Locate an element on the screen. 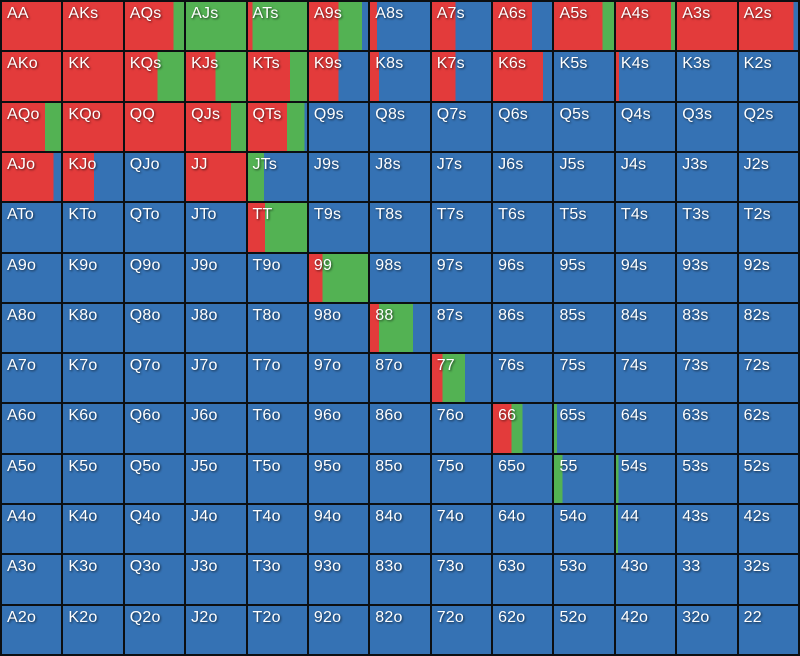  hand-cell-52s: 52s is located at coordinates (768, 479).